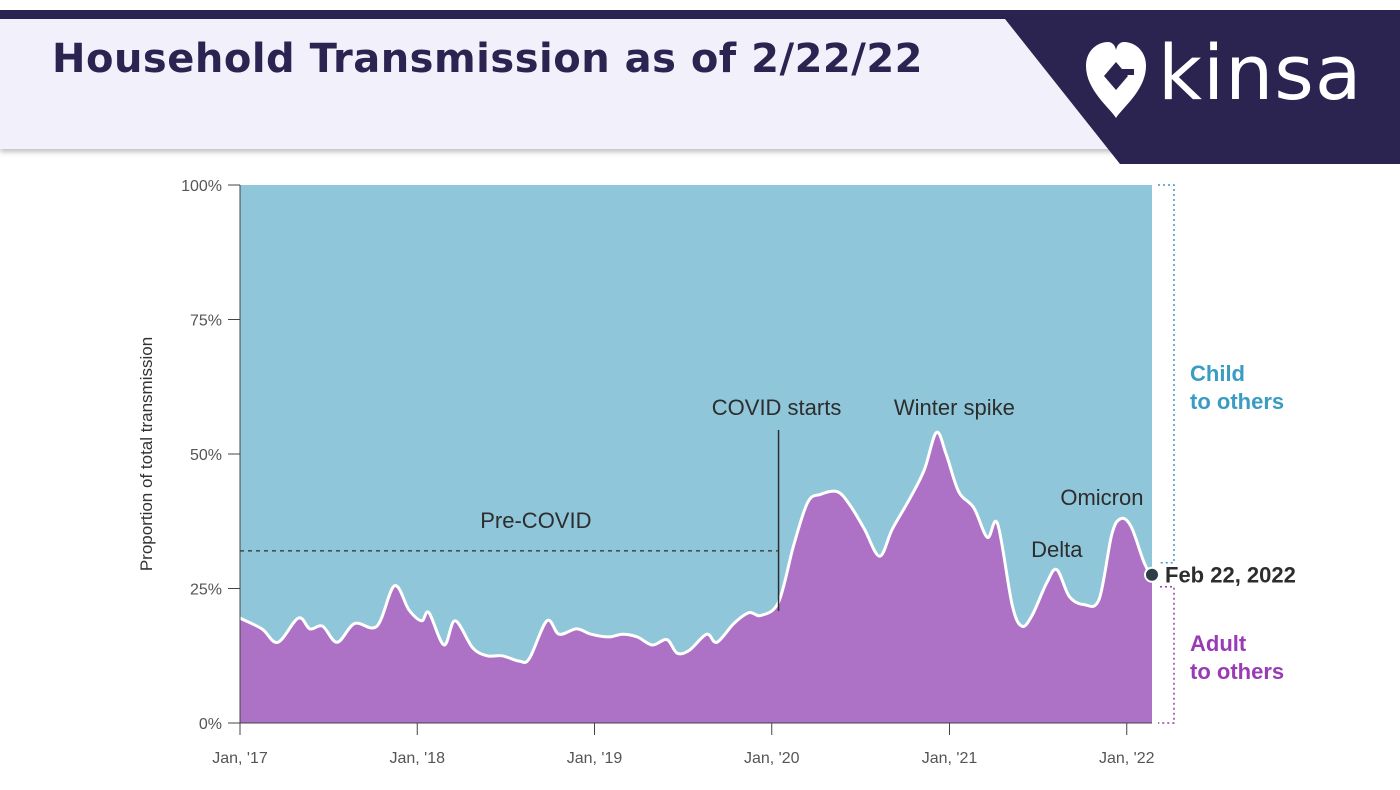  What do you see at coordinates (240, 758) in the screenshot?
I see `x-tick-label: Jan, '17` at bounding box center [240, 758].